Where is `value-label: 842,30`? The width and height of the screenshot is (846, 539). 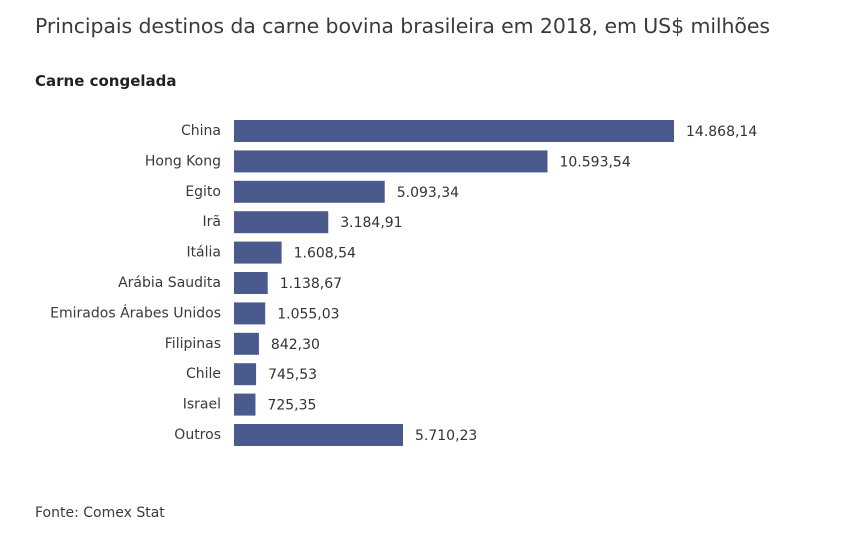
value-label: 842,30 is located at coordinates (295, 345).